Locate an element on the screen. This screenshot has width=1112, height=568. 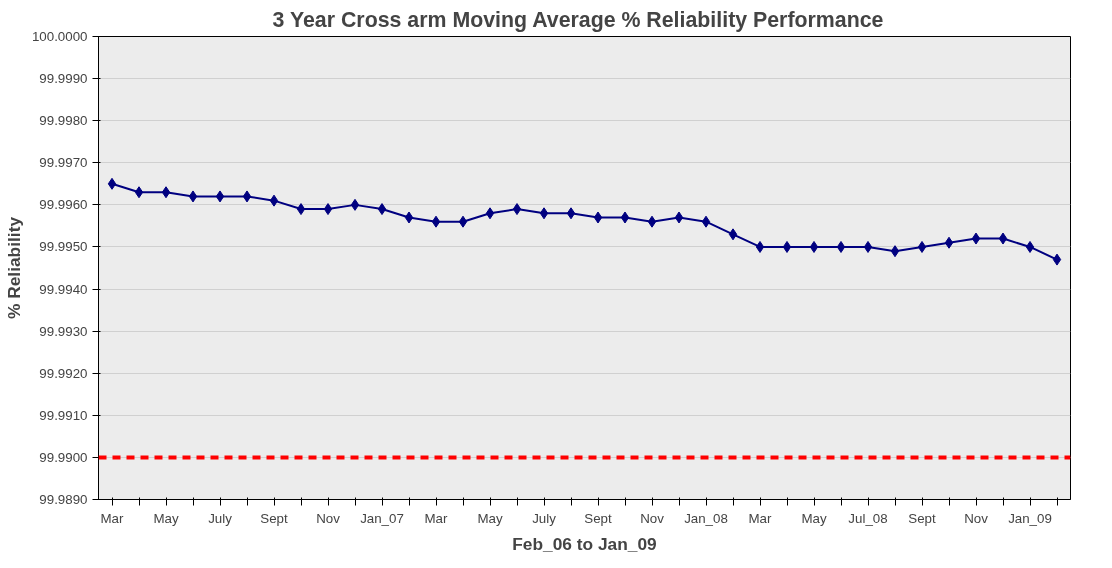
y-tick-label: 99.9930 is located at coordinates (63, 331).